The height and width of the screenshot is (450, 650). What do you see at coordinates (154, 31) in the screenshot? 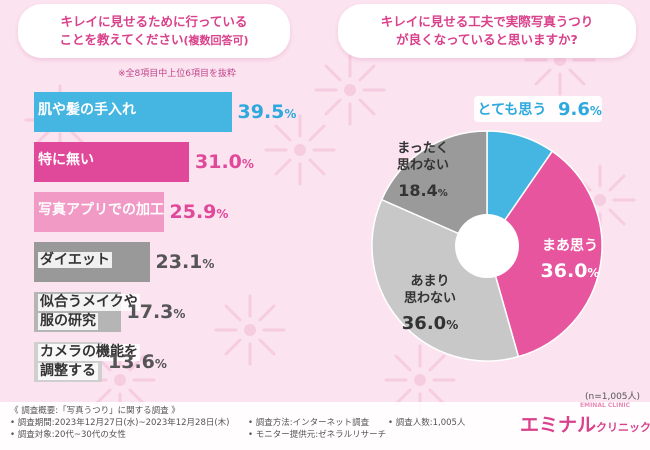
I see `left-question-box: キレイに見せるために行っている ことを教えてください(複数回答可)` at bounding box center [154, 31].